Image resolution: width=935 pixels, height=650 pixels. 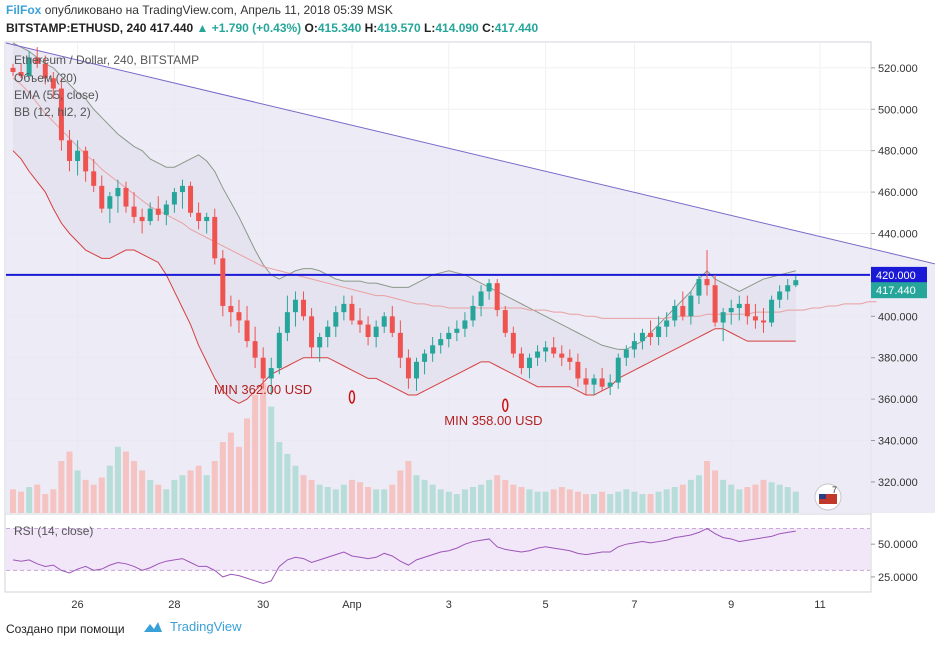 I want to click on flag-badge: 7, so click(x=828, y=497).